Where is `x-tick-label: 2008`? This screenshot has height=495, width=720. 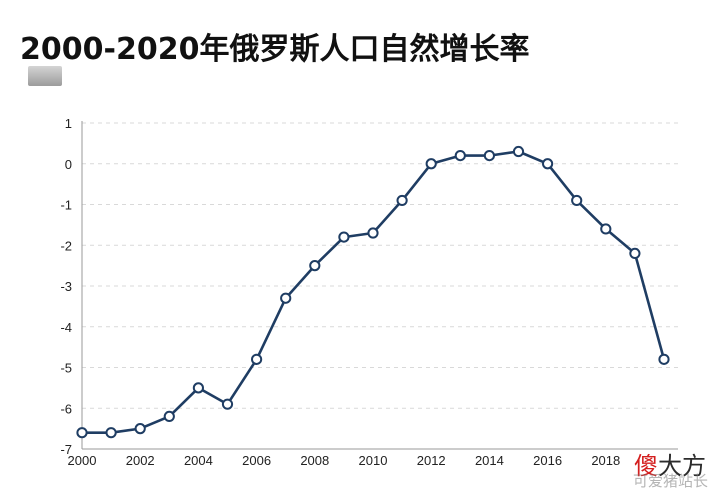 x-tick-label: 2008 is located at coordinates (314, 460).